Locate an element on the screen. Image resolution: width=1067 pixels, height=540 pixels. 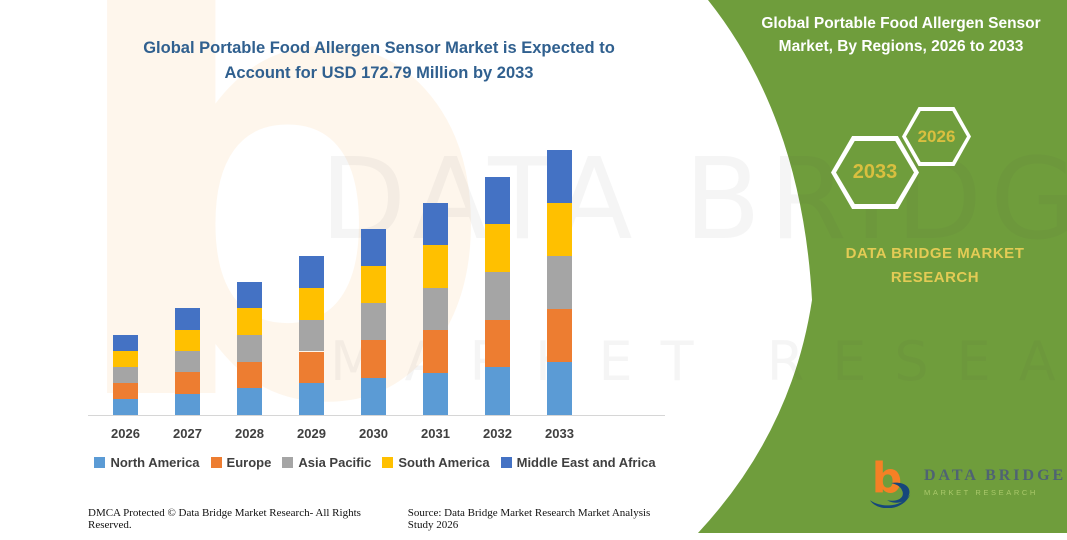
data-bridge-logo-icon: b is located at coordinates (890, 482).